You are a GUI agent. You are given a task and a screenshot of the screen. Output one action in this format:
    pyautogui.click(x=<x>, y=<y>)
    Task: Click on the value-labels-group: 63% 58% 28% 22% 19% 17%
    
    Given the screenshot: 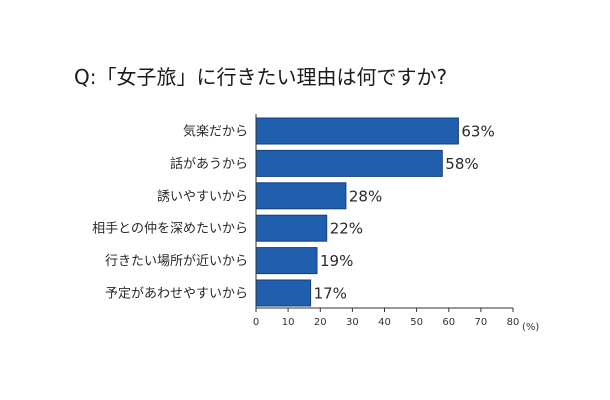 What is the action you would take?
    pyautogui.click(x=404, y=213)
    